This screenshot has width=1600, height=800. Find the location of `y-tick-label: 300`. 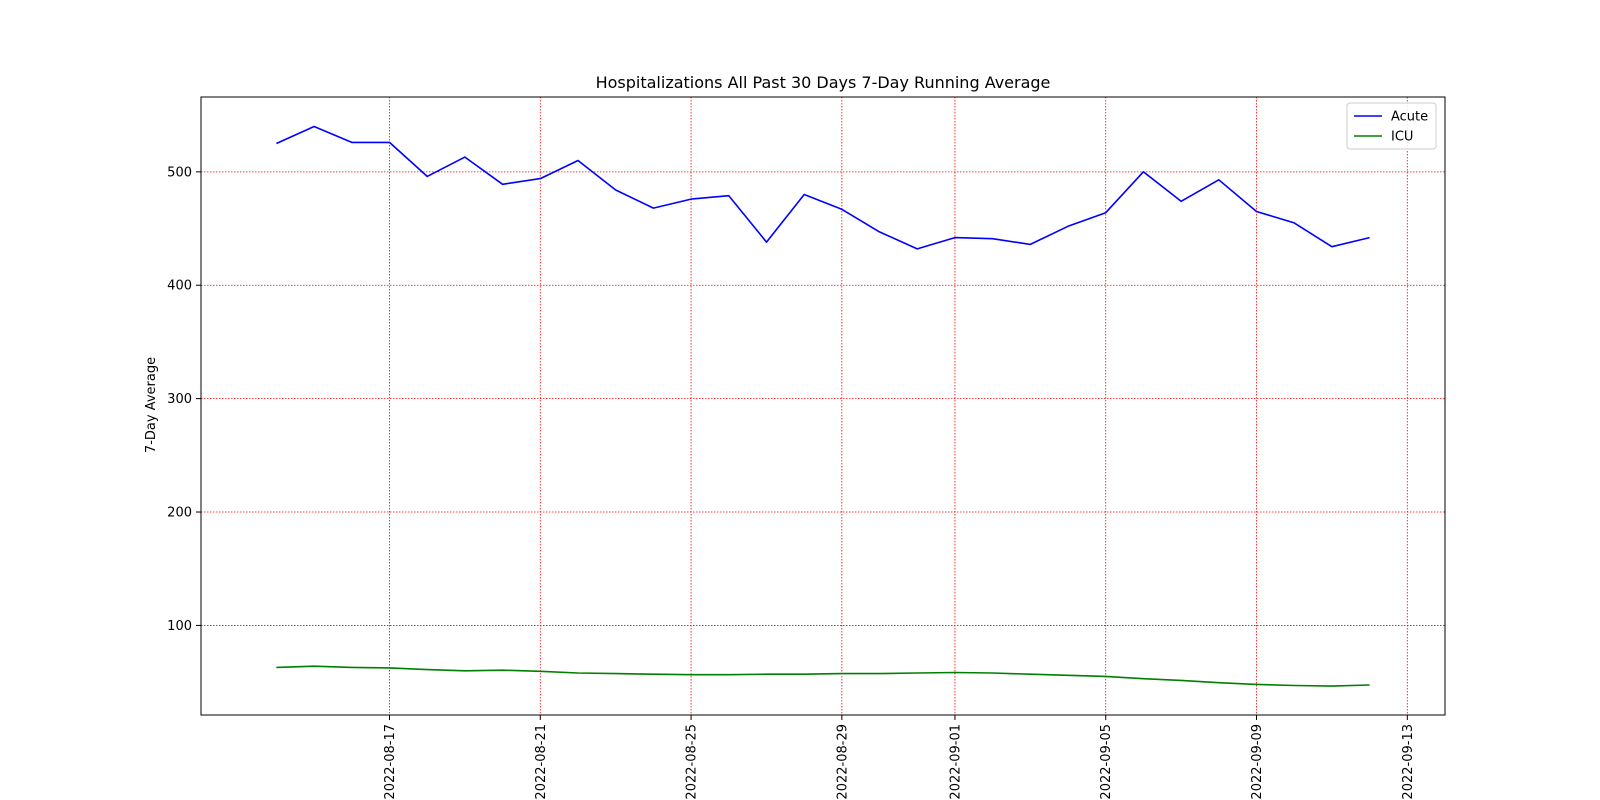

y-tick-label: 300 is located at coordinates (179, 399).